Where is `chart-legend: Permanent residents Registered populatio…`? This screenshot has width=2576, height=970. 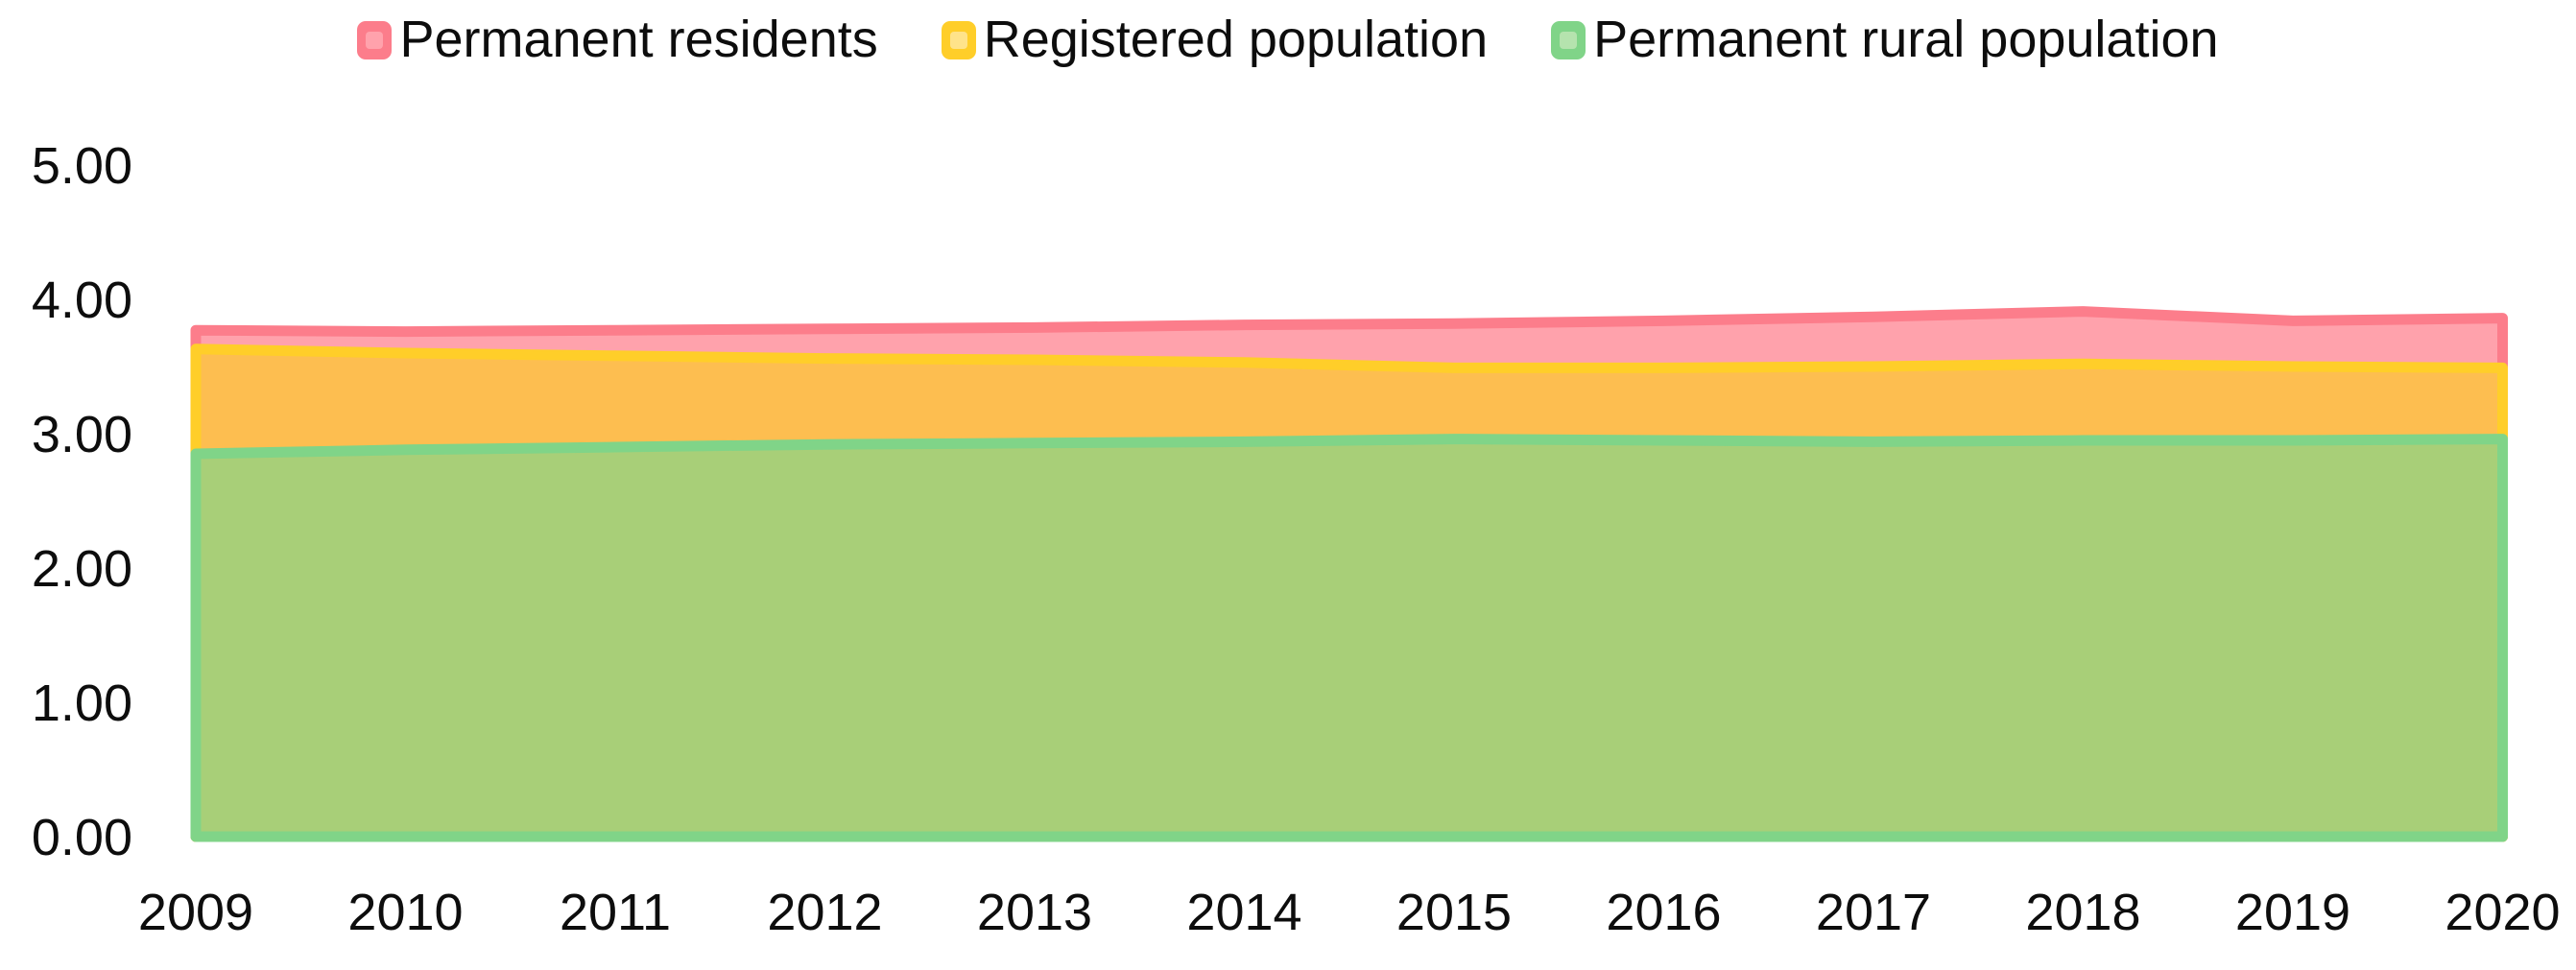 chart-legend: Permanent residents Registered populatio… is located at coordinates (1288, 40).